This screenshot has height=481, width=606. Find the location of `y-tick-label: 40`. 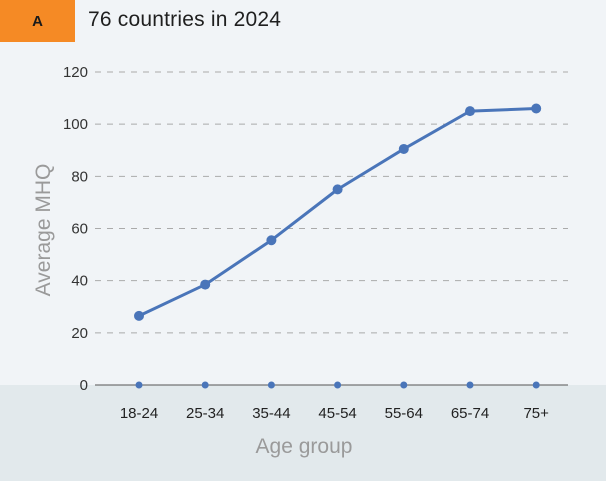

y-tick-label: 40 is located at coordinates (79, 281).